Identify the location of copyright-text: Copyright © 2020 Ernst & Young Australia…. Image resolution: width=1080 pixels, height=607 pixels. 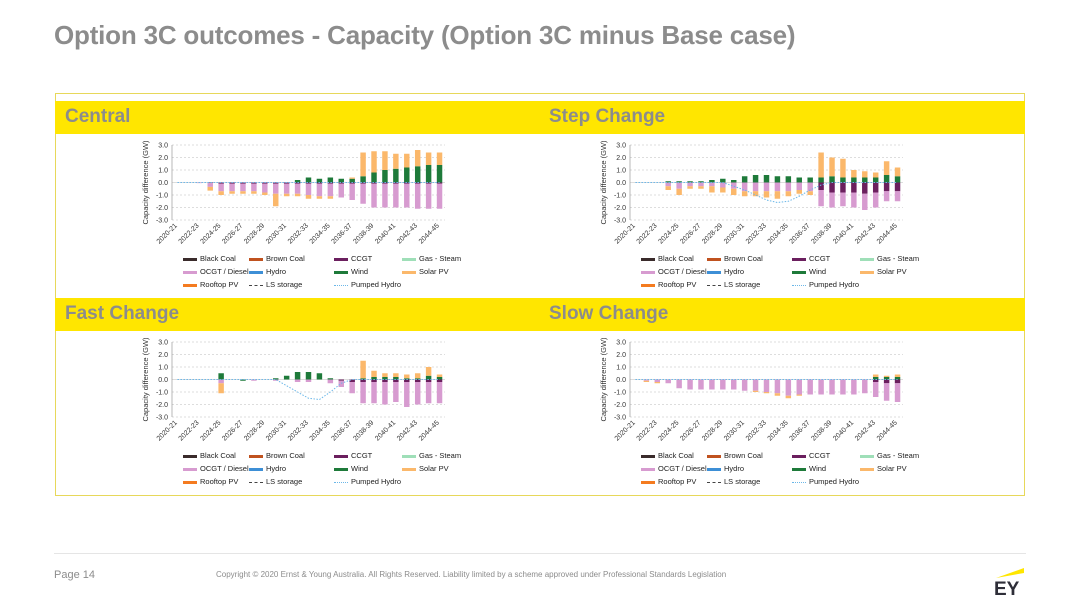
(471, 574).